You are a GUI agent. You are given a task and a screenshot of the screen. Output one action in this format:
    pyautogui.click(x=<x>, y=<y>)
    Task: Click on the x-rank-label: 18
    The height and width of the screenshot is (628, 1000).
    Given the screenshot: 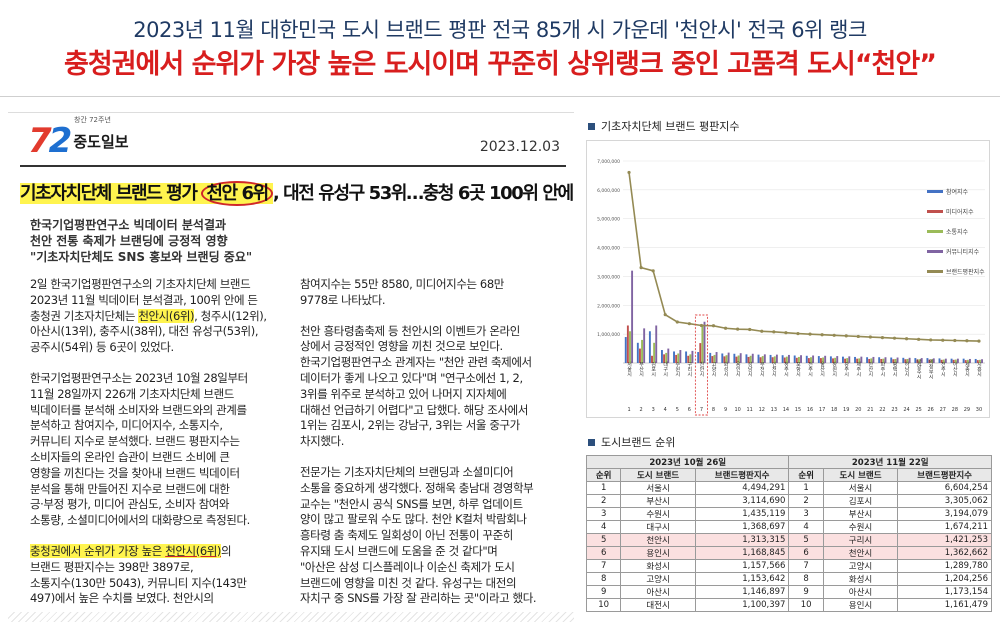 What is the action you would take?
    pyautogui.click(x=834, y=410)
    